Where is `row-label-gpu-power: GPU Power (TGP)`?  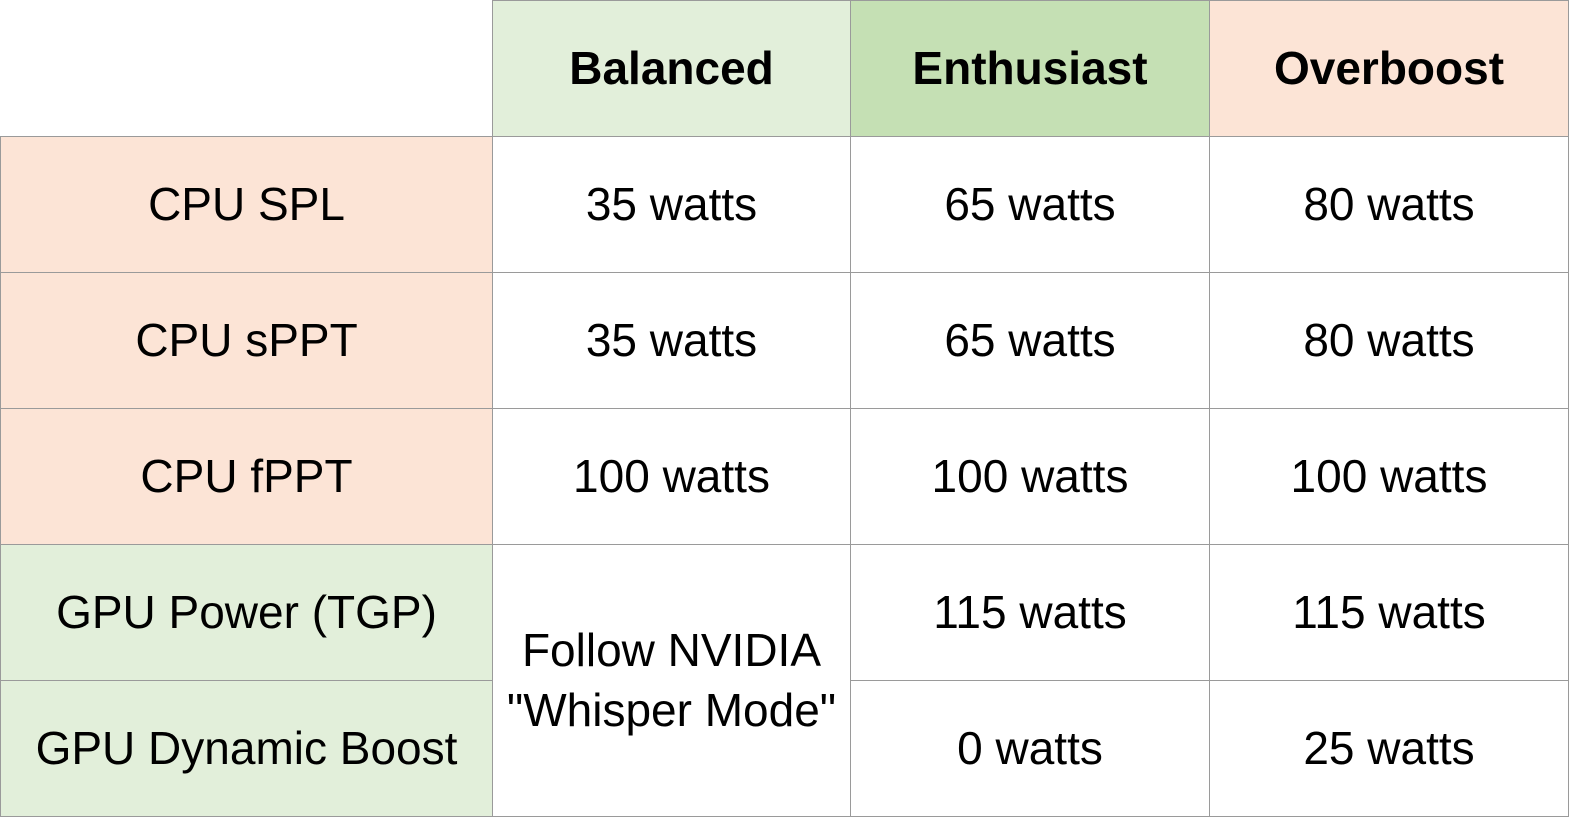 row-label-gpu-power: GPU Power (TGP) is located at coordinates (246, 612).